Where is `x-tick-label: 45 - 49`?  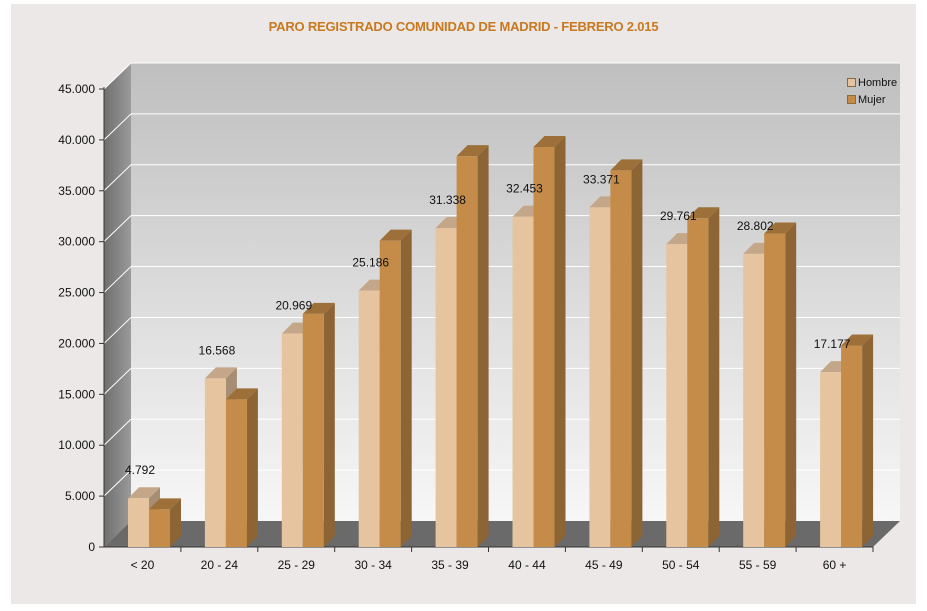
x-tick-label: 45 - 49 is located at coordinates (604, 565).